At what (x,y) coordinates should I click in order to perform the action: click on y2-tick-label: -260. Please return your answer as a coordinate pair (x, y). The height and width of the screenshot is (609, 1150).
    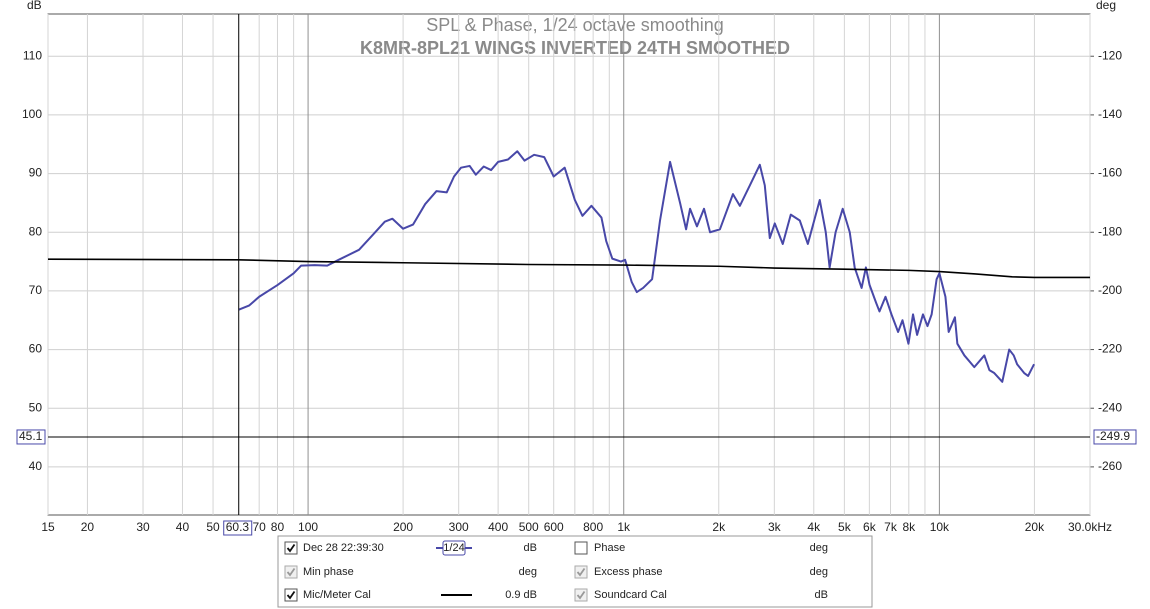
    Looking at the image, I should click on (1110, 466).